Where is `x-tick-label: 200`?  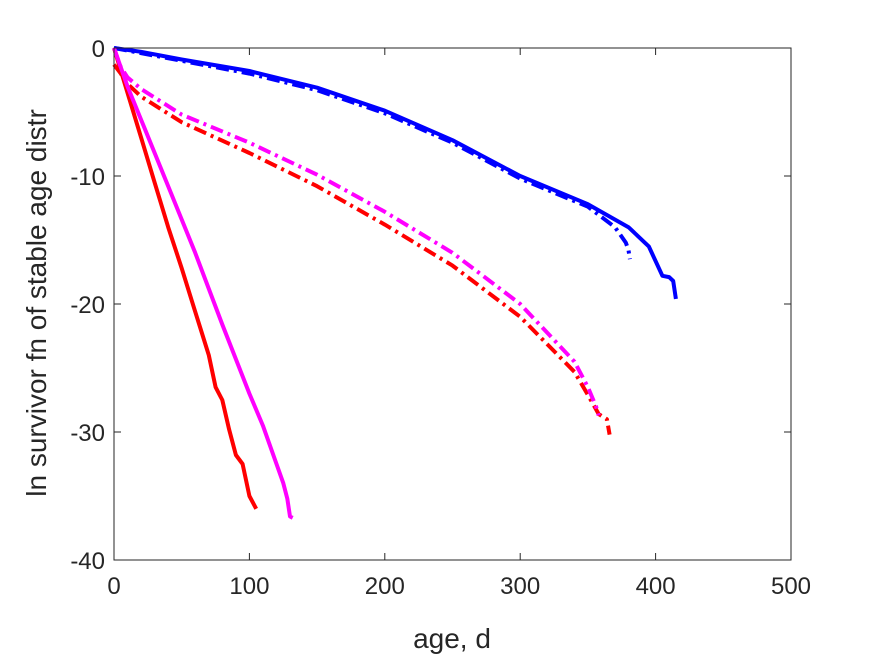
x-tick-label: 200 is located at coordinates (385, 586).